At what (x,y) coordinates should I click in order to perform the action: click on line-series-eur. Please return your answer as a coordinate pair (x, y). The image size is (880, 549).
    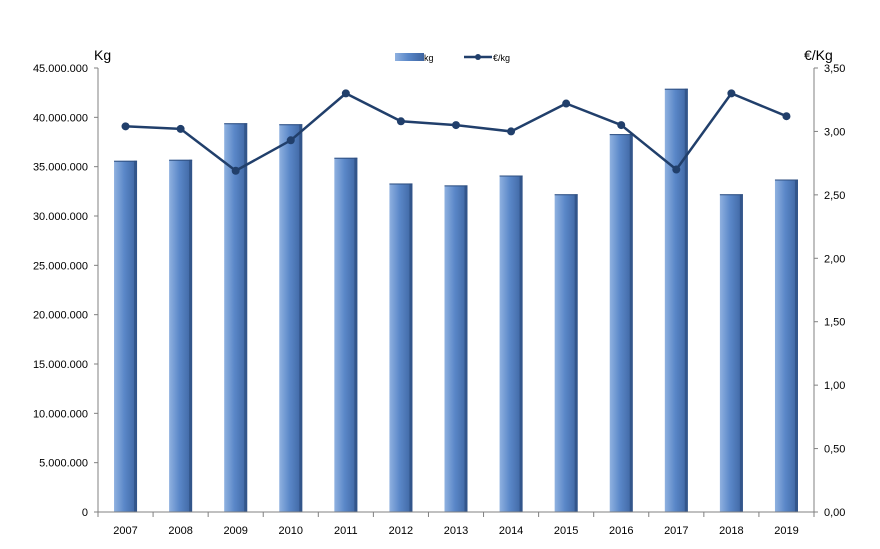
    Looking at the image, I should click on (456, 132).